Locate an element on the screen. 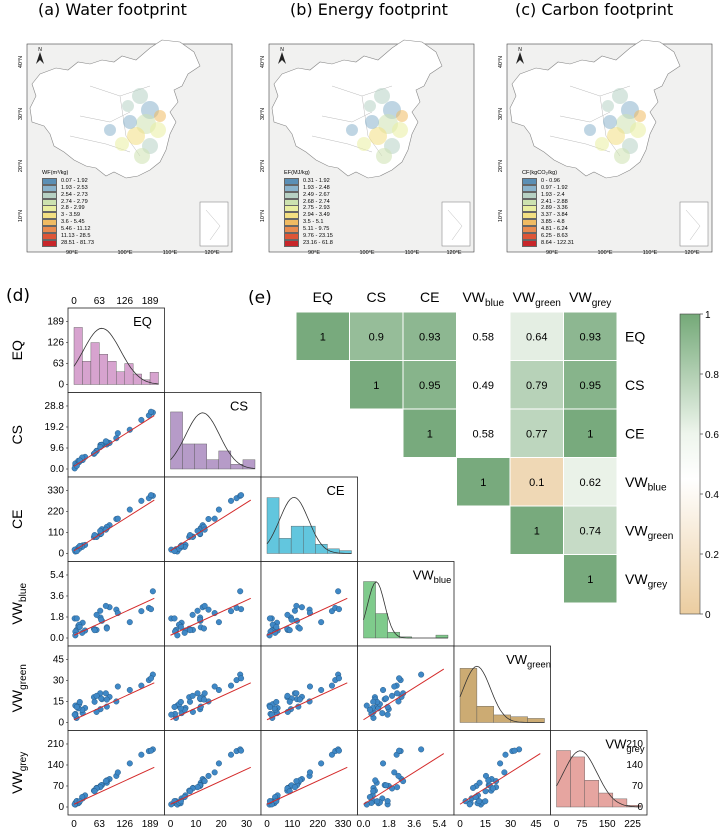 This screenshot has width=727, height=831. legend-label: 0 - 0.96 is located at coordinates (550, 180).